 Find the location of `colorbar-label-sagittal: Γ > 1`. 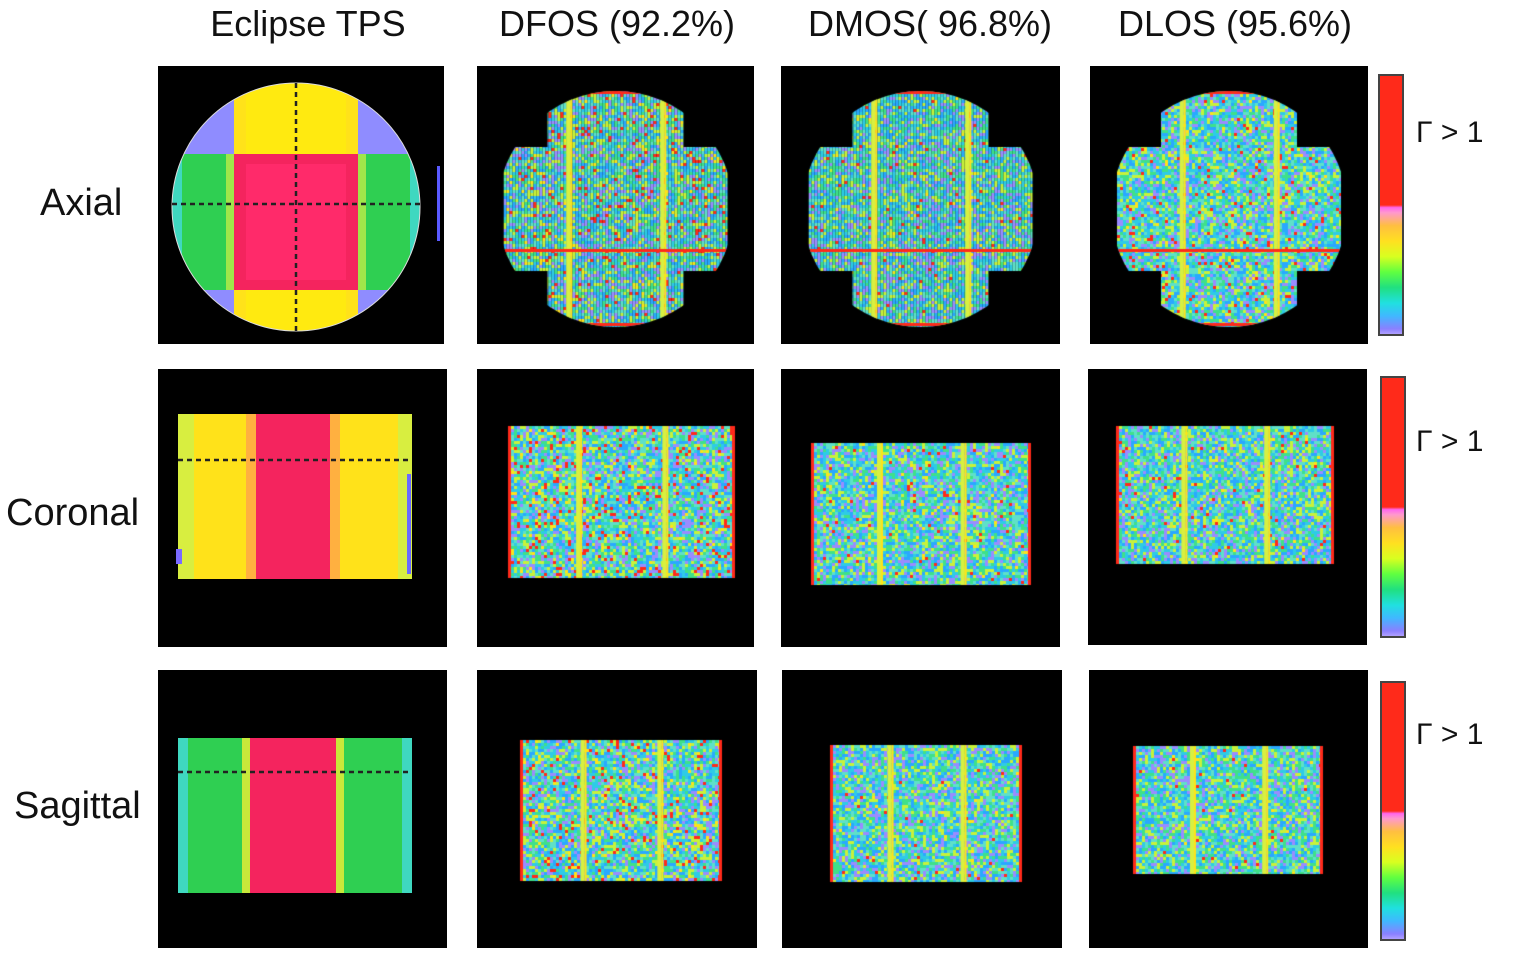

colorbar-label-sagittal: Γ > 1 is located at coordinates (1450, 734).